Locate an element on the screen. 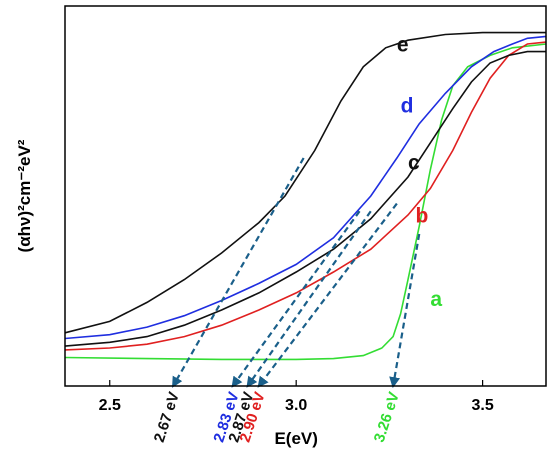 This screenshot has width=550, height=466. curve-labels-group: a b c d e is located at coordinates (420, 173).